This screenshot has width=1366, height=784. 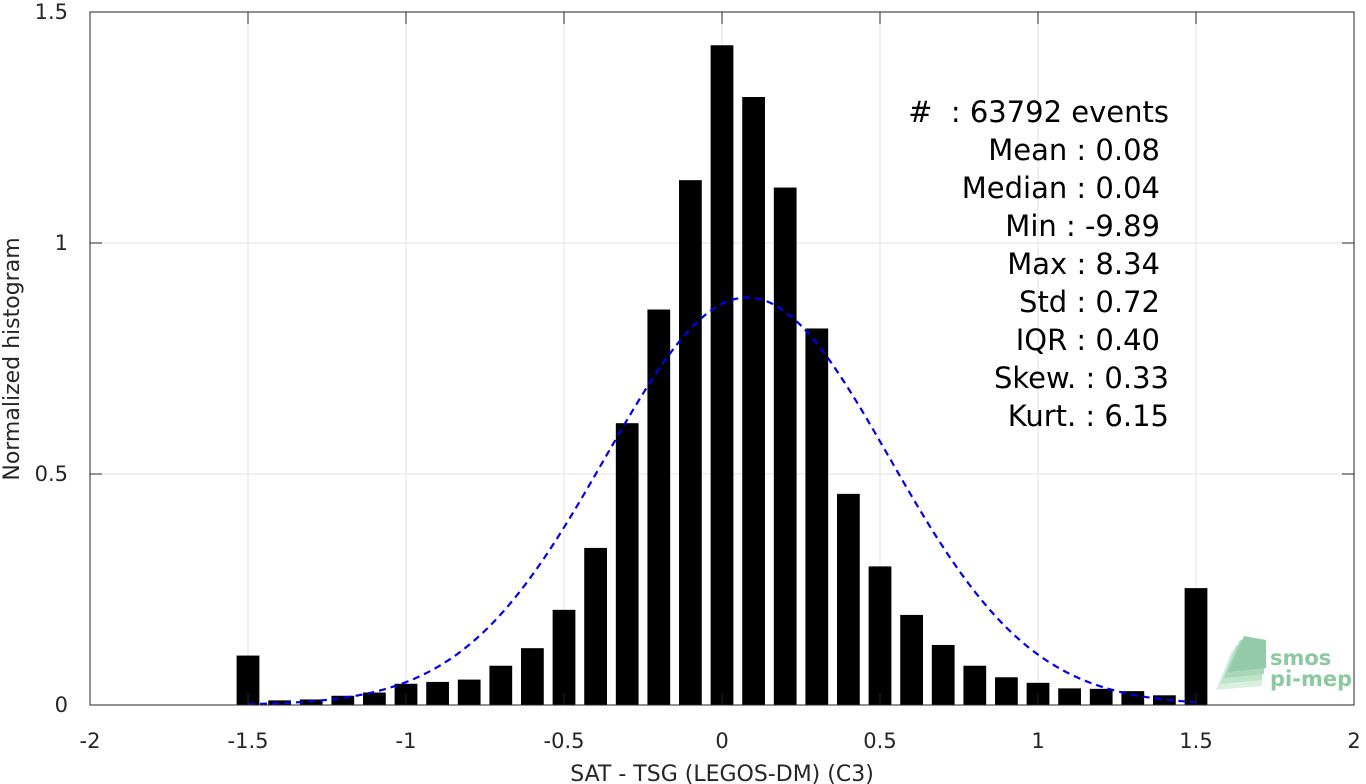 What do you see at coordinates (1088, 340) in the screenshot?
I see `stat-iqr: IQR : 0.40` at bounding box center [1088, 340].